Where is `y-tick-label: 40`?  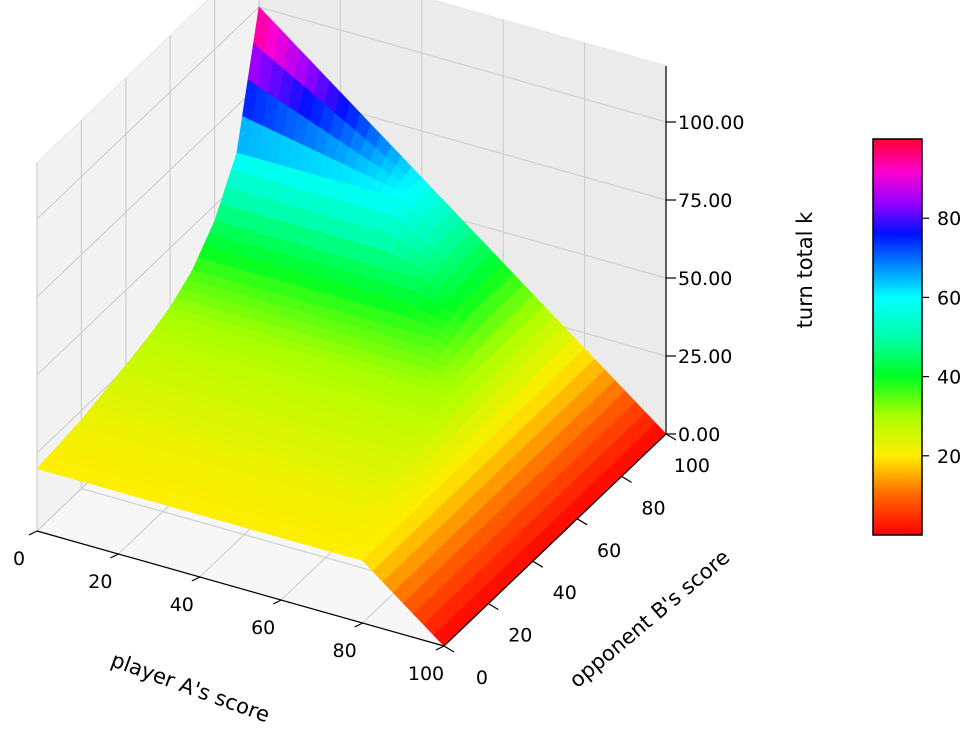
y-tick-label: 40 is located at coordinates (565, 593).